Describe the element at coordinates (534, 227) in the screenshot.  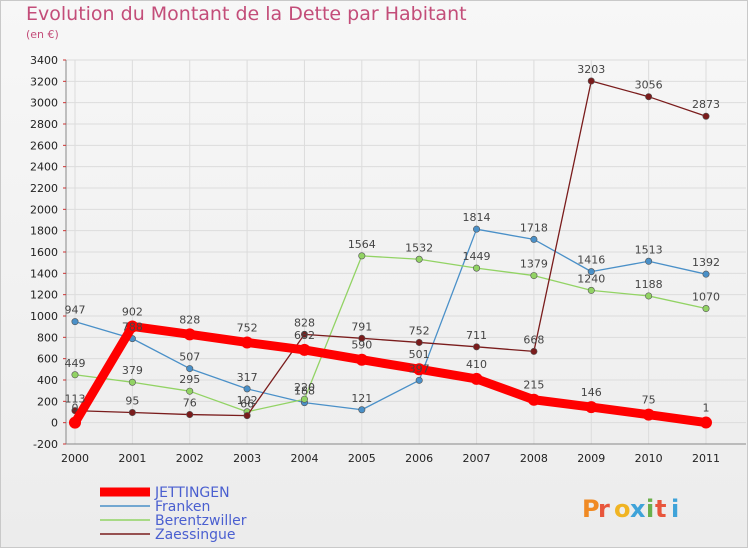
I see `data-label: 1718` at that location.